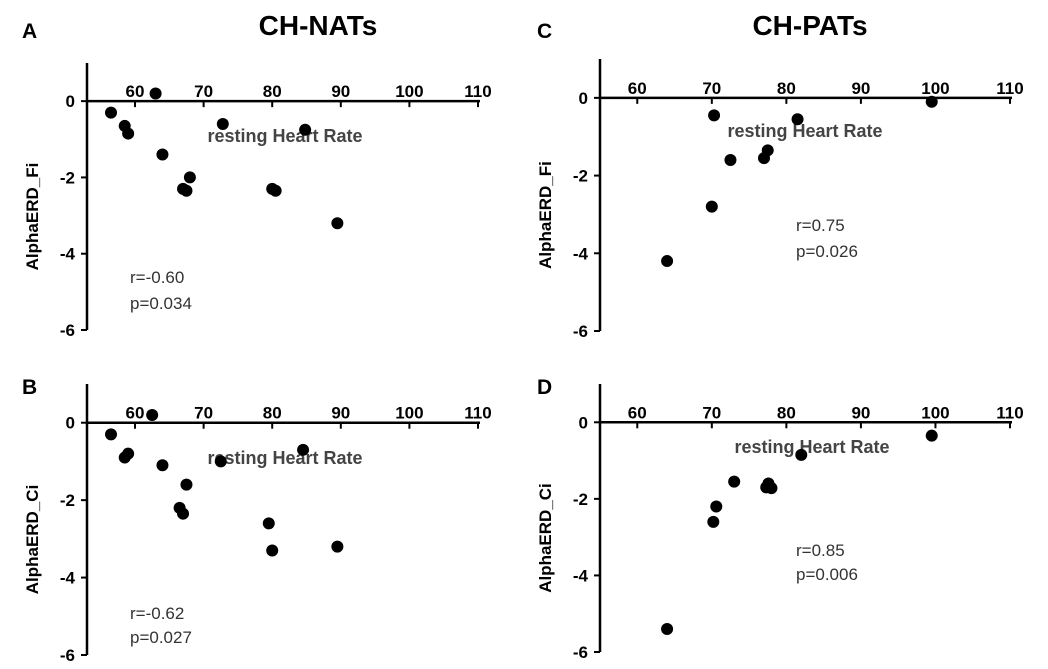 This screenshot has width=1048, height=669. Describe the element at coordinates (30, 31) in the screenshot. I see `panel-letter-a: A` at that location.